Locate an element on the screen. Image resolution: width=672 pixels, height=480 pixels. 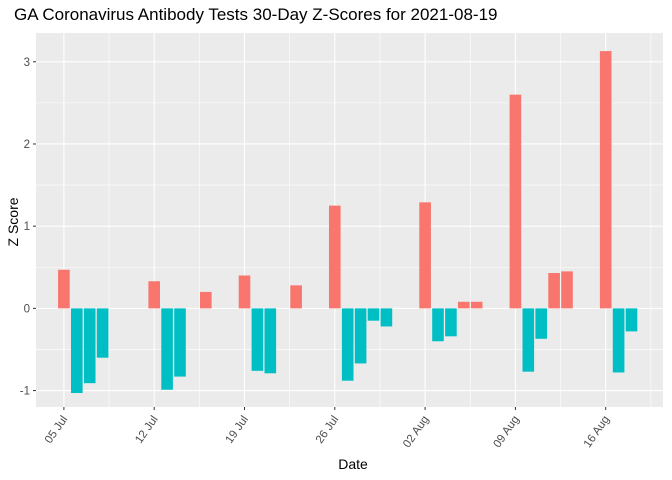
y-tick-label: 0 is located at coordinates (27, 309).